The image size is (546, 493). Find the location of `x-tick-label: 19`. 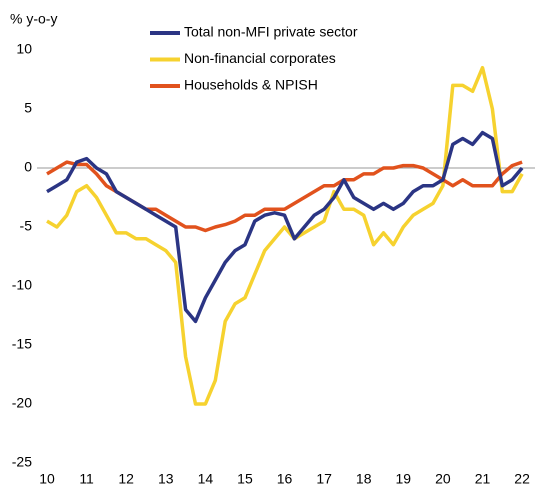

x-tick-label: 19 is located at coordinates (404, 479).